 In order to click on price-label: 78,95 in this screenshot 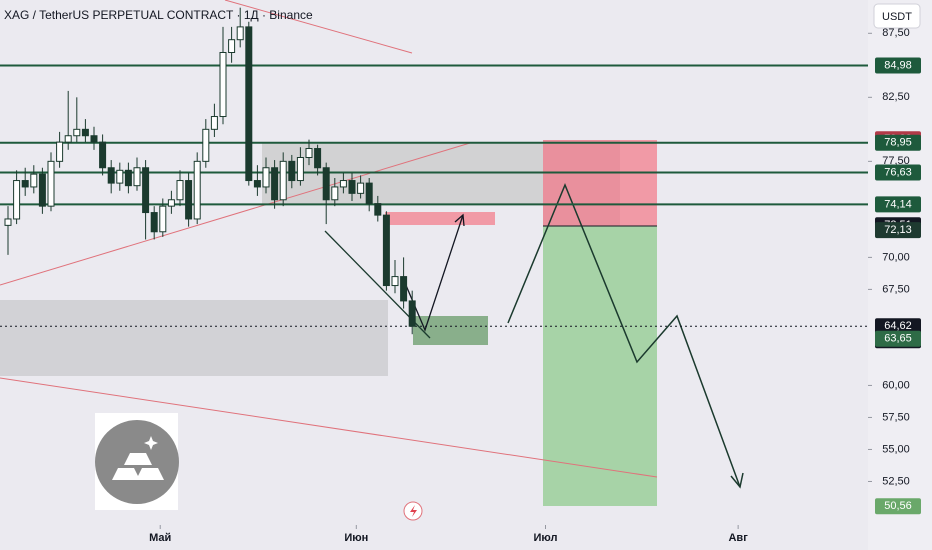, I will do `click(898, 143)`.